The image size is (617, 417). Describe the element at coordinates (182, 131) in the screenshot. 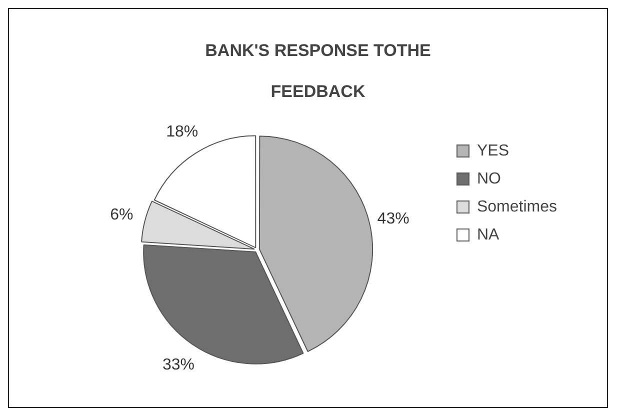

I see `data-label: 18%` at that location.